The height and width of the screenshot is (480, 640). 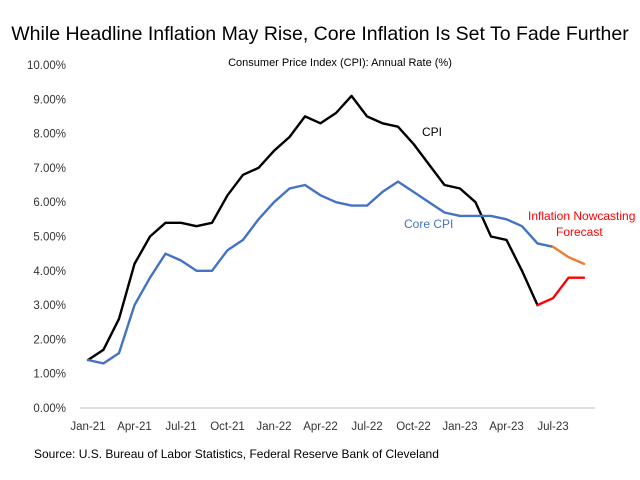 I want to click on annotation-nowcast-line2: Forecast, so click(x=579, y=232).